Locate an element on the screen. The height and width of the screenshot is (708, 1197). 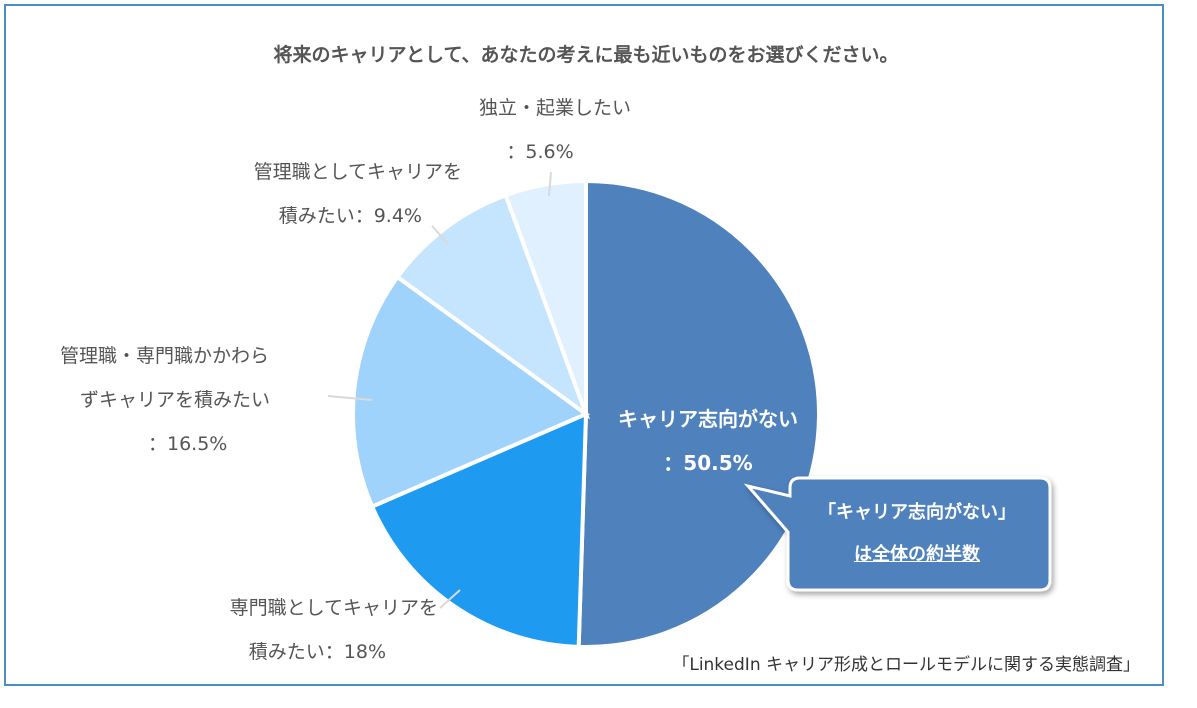
slice-specialist is located at coordinates (479, 529).